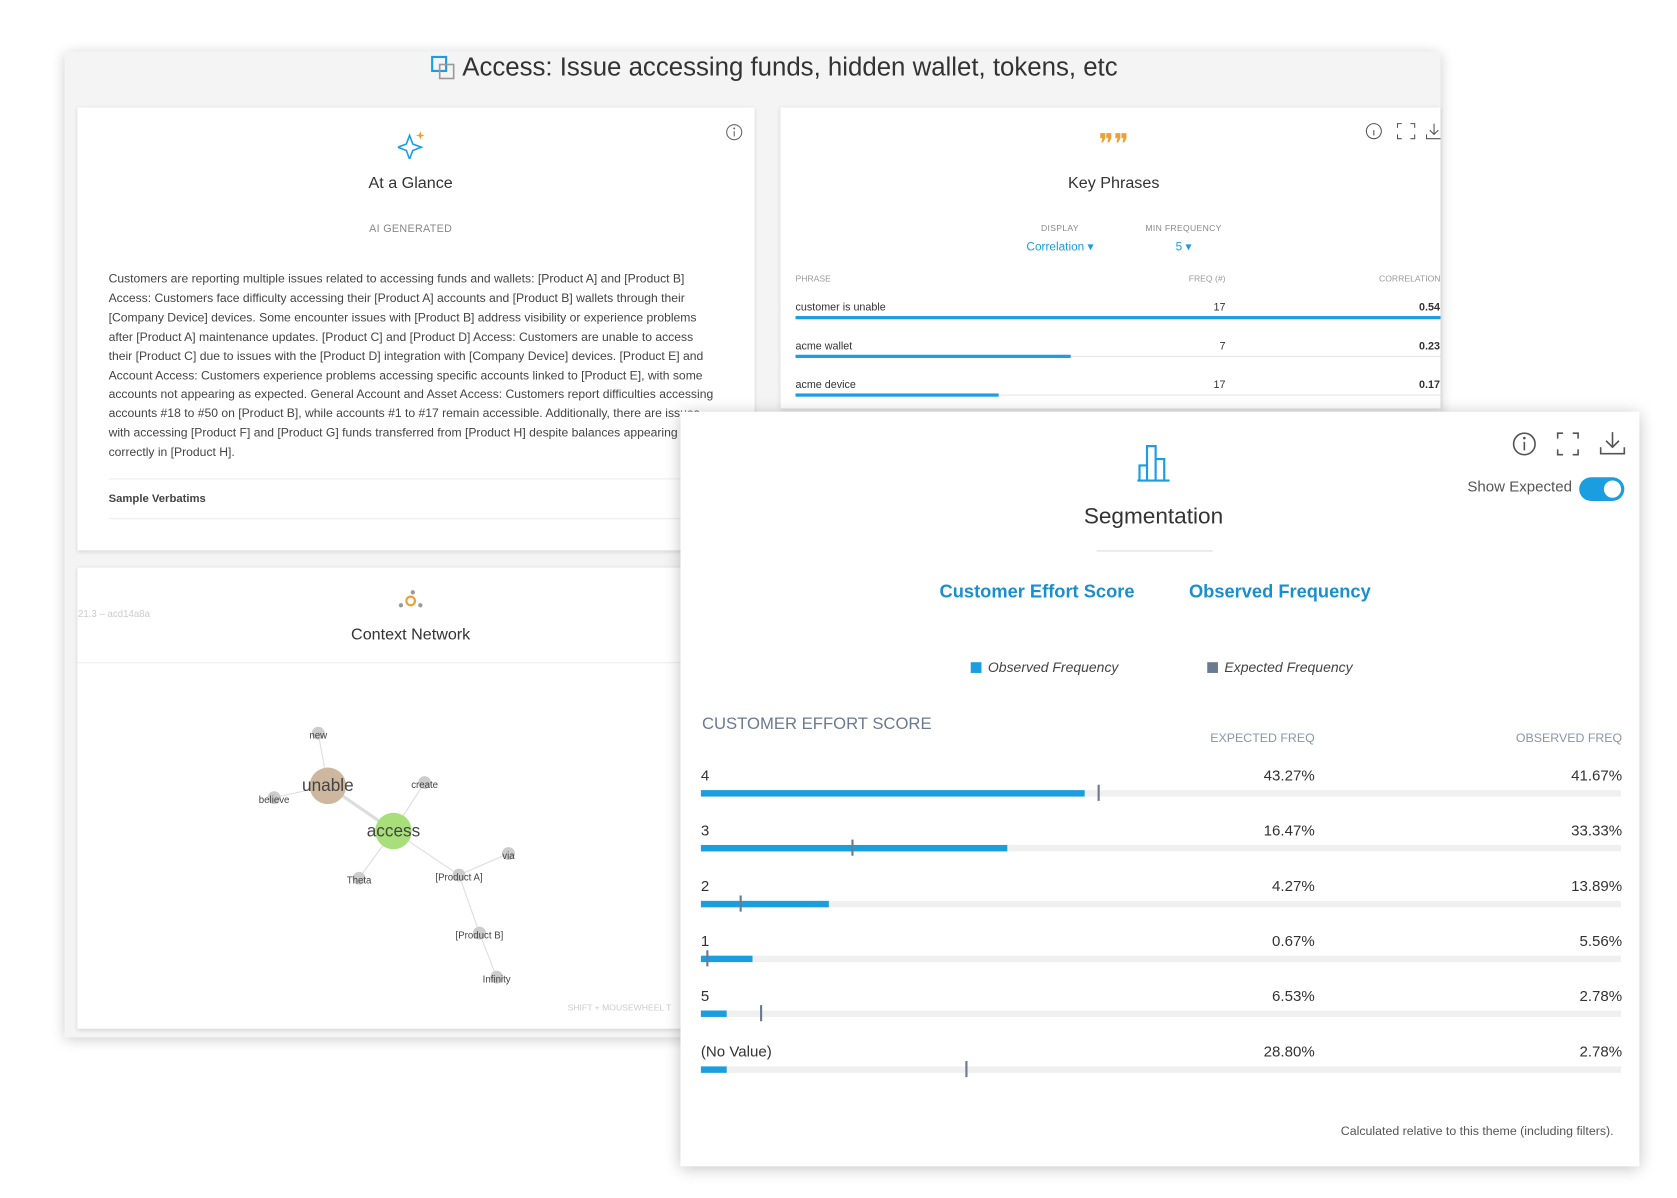  Describe the element at coordinates (1113, 145) in the screenshot. I see `quote-icon: ❞❞` at that location.